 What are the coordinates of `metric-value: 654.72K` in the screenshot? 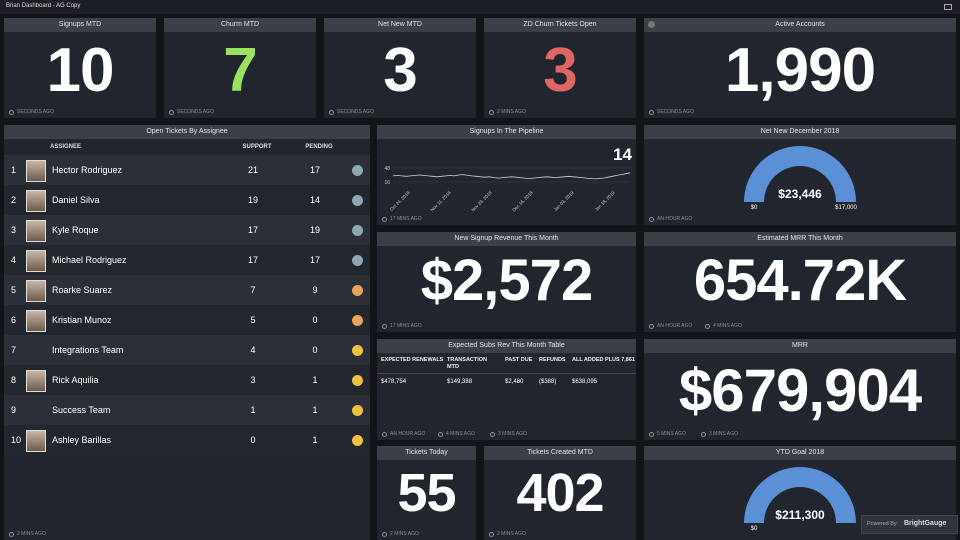 It's located at (800, 280).